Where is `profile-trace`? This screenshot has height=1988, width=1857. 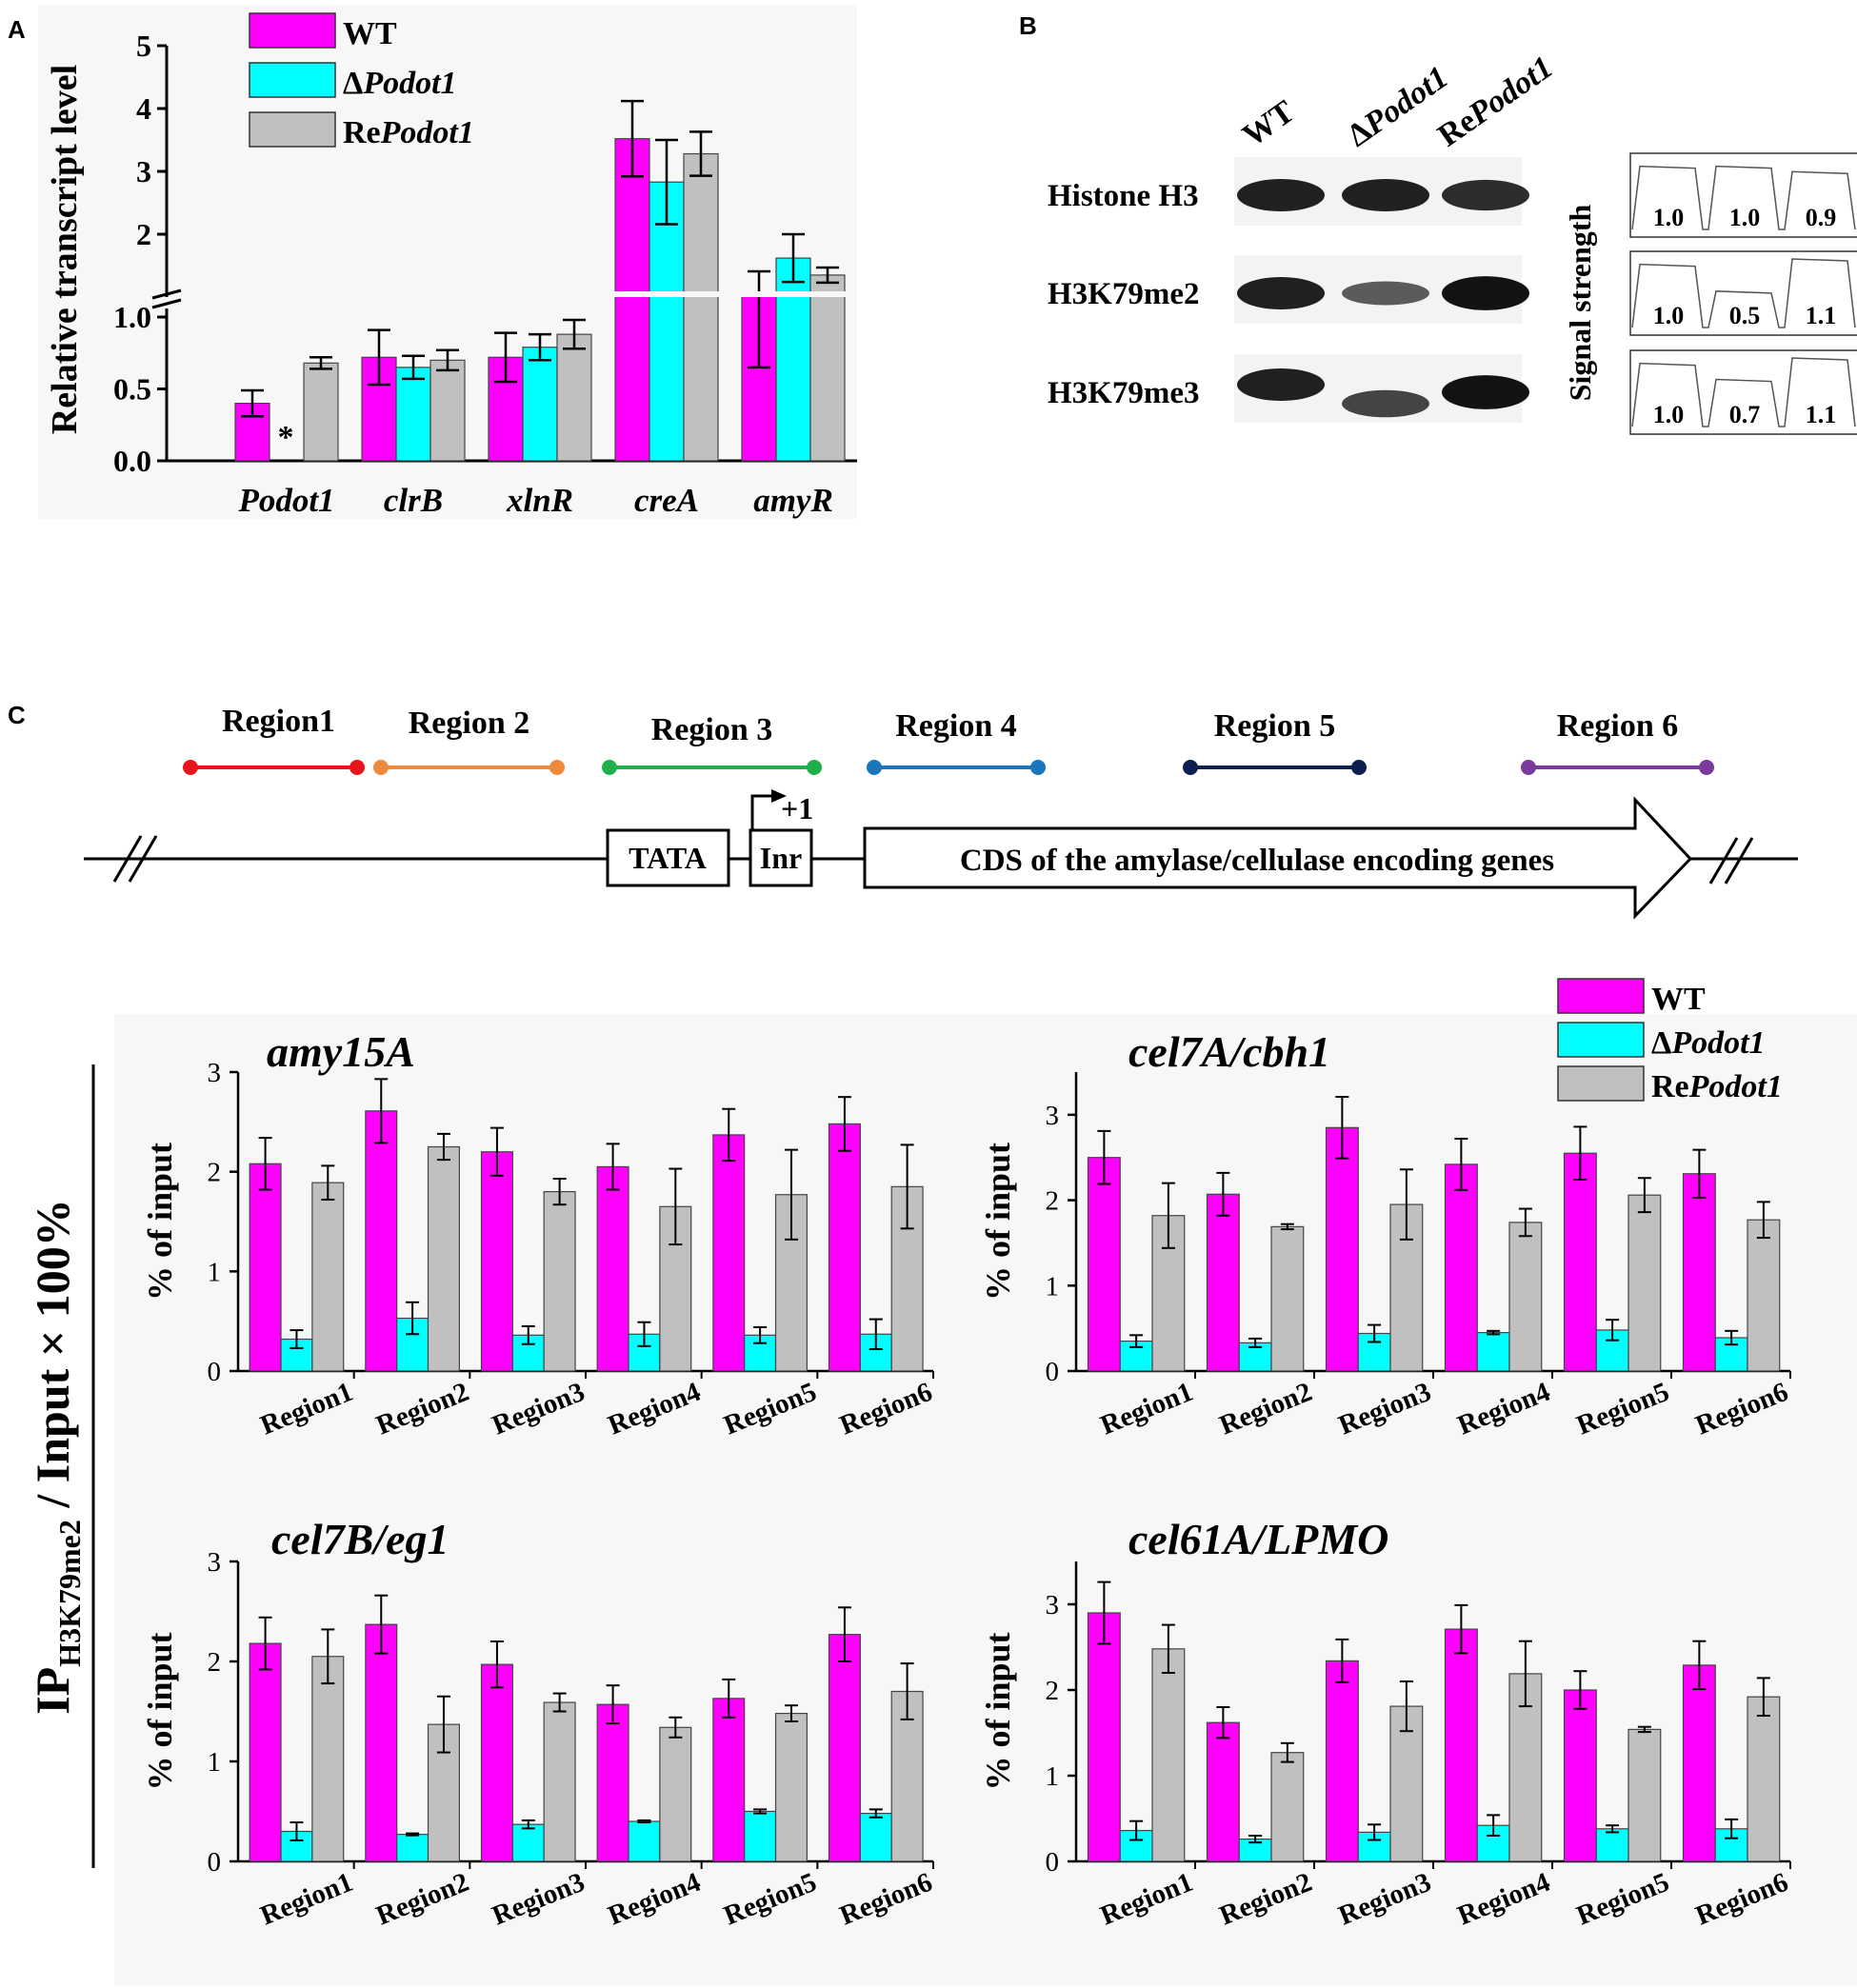 profile-trace is located at coordinates (1743, 293).